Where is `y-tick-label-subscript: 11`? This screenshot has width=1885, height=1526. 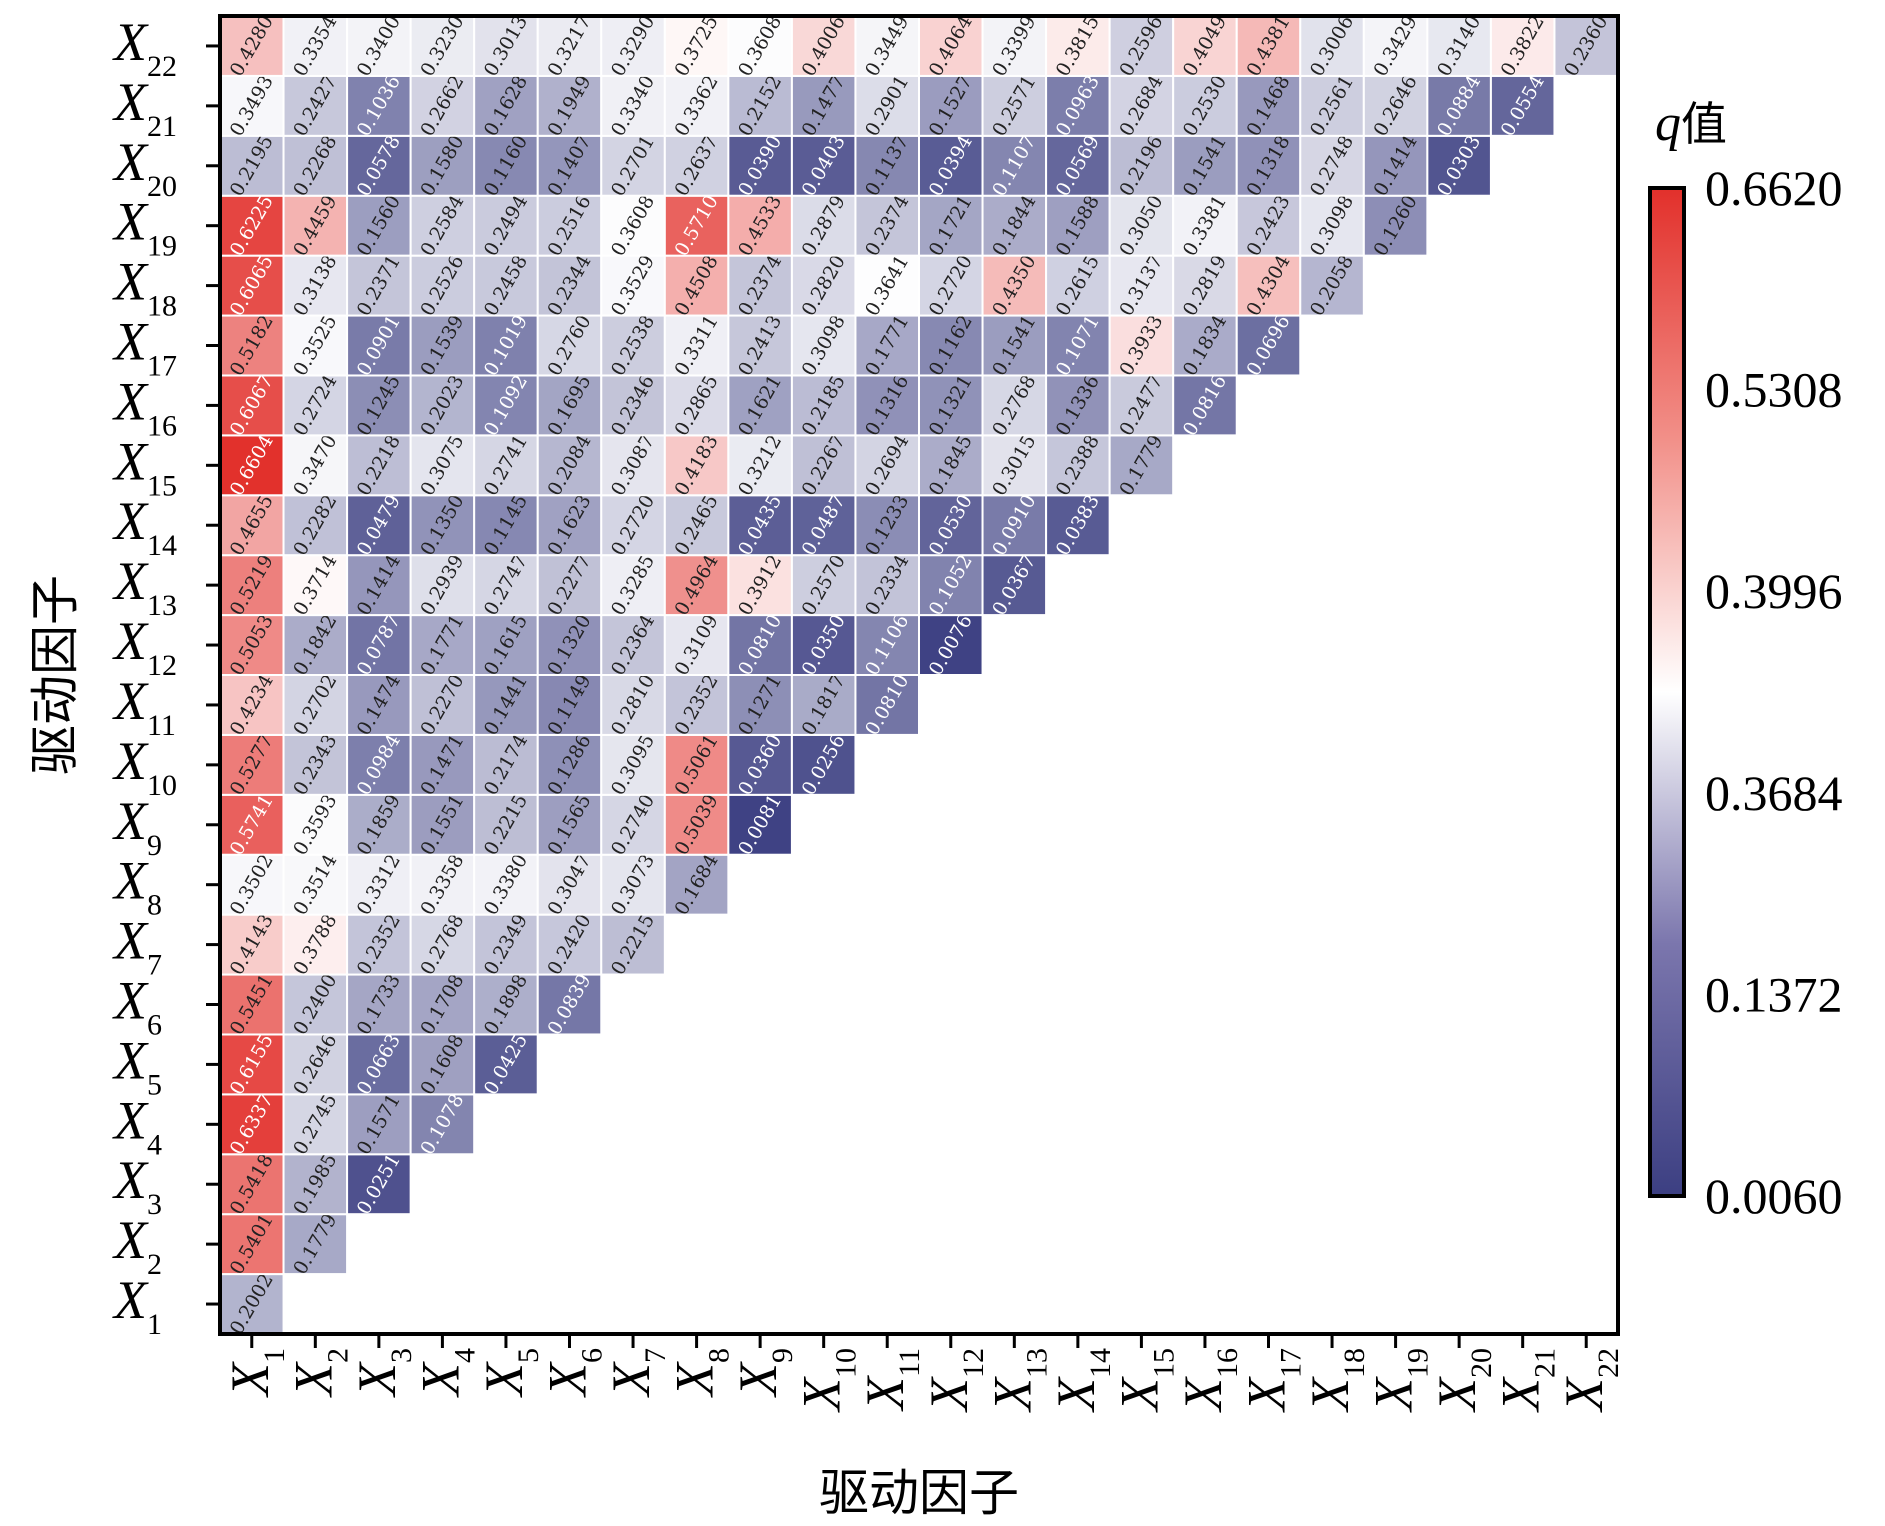
y-tick-label-subscript: 11 is located at coordinates (161, 725).